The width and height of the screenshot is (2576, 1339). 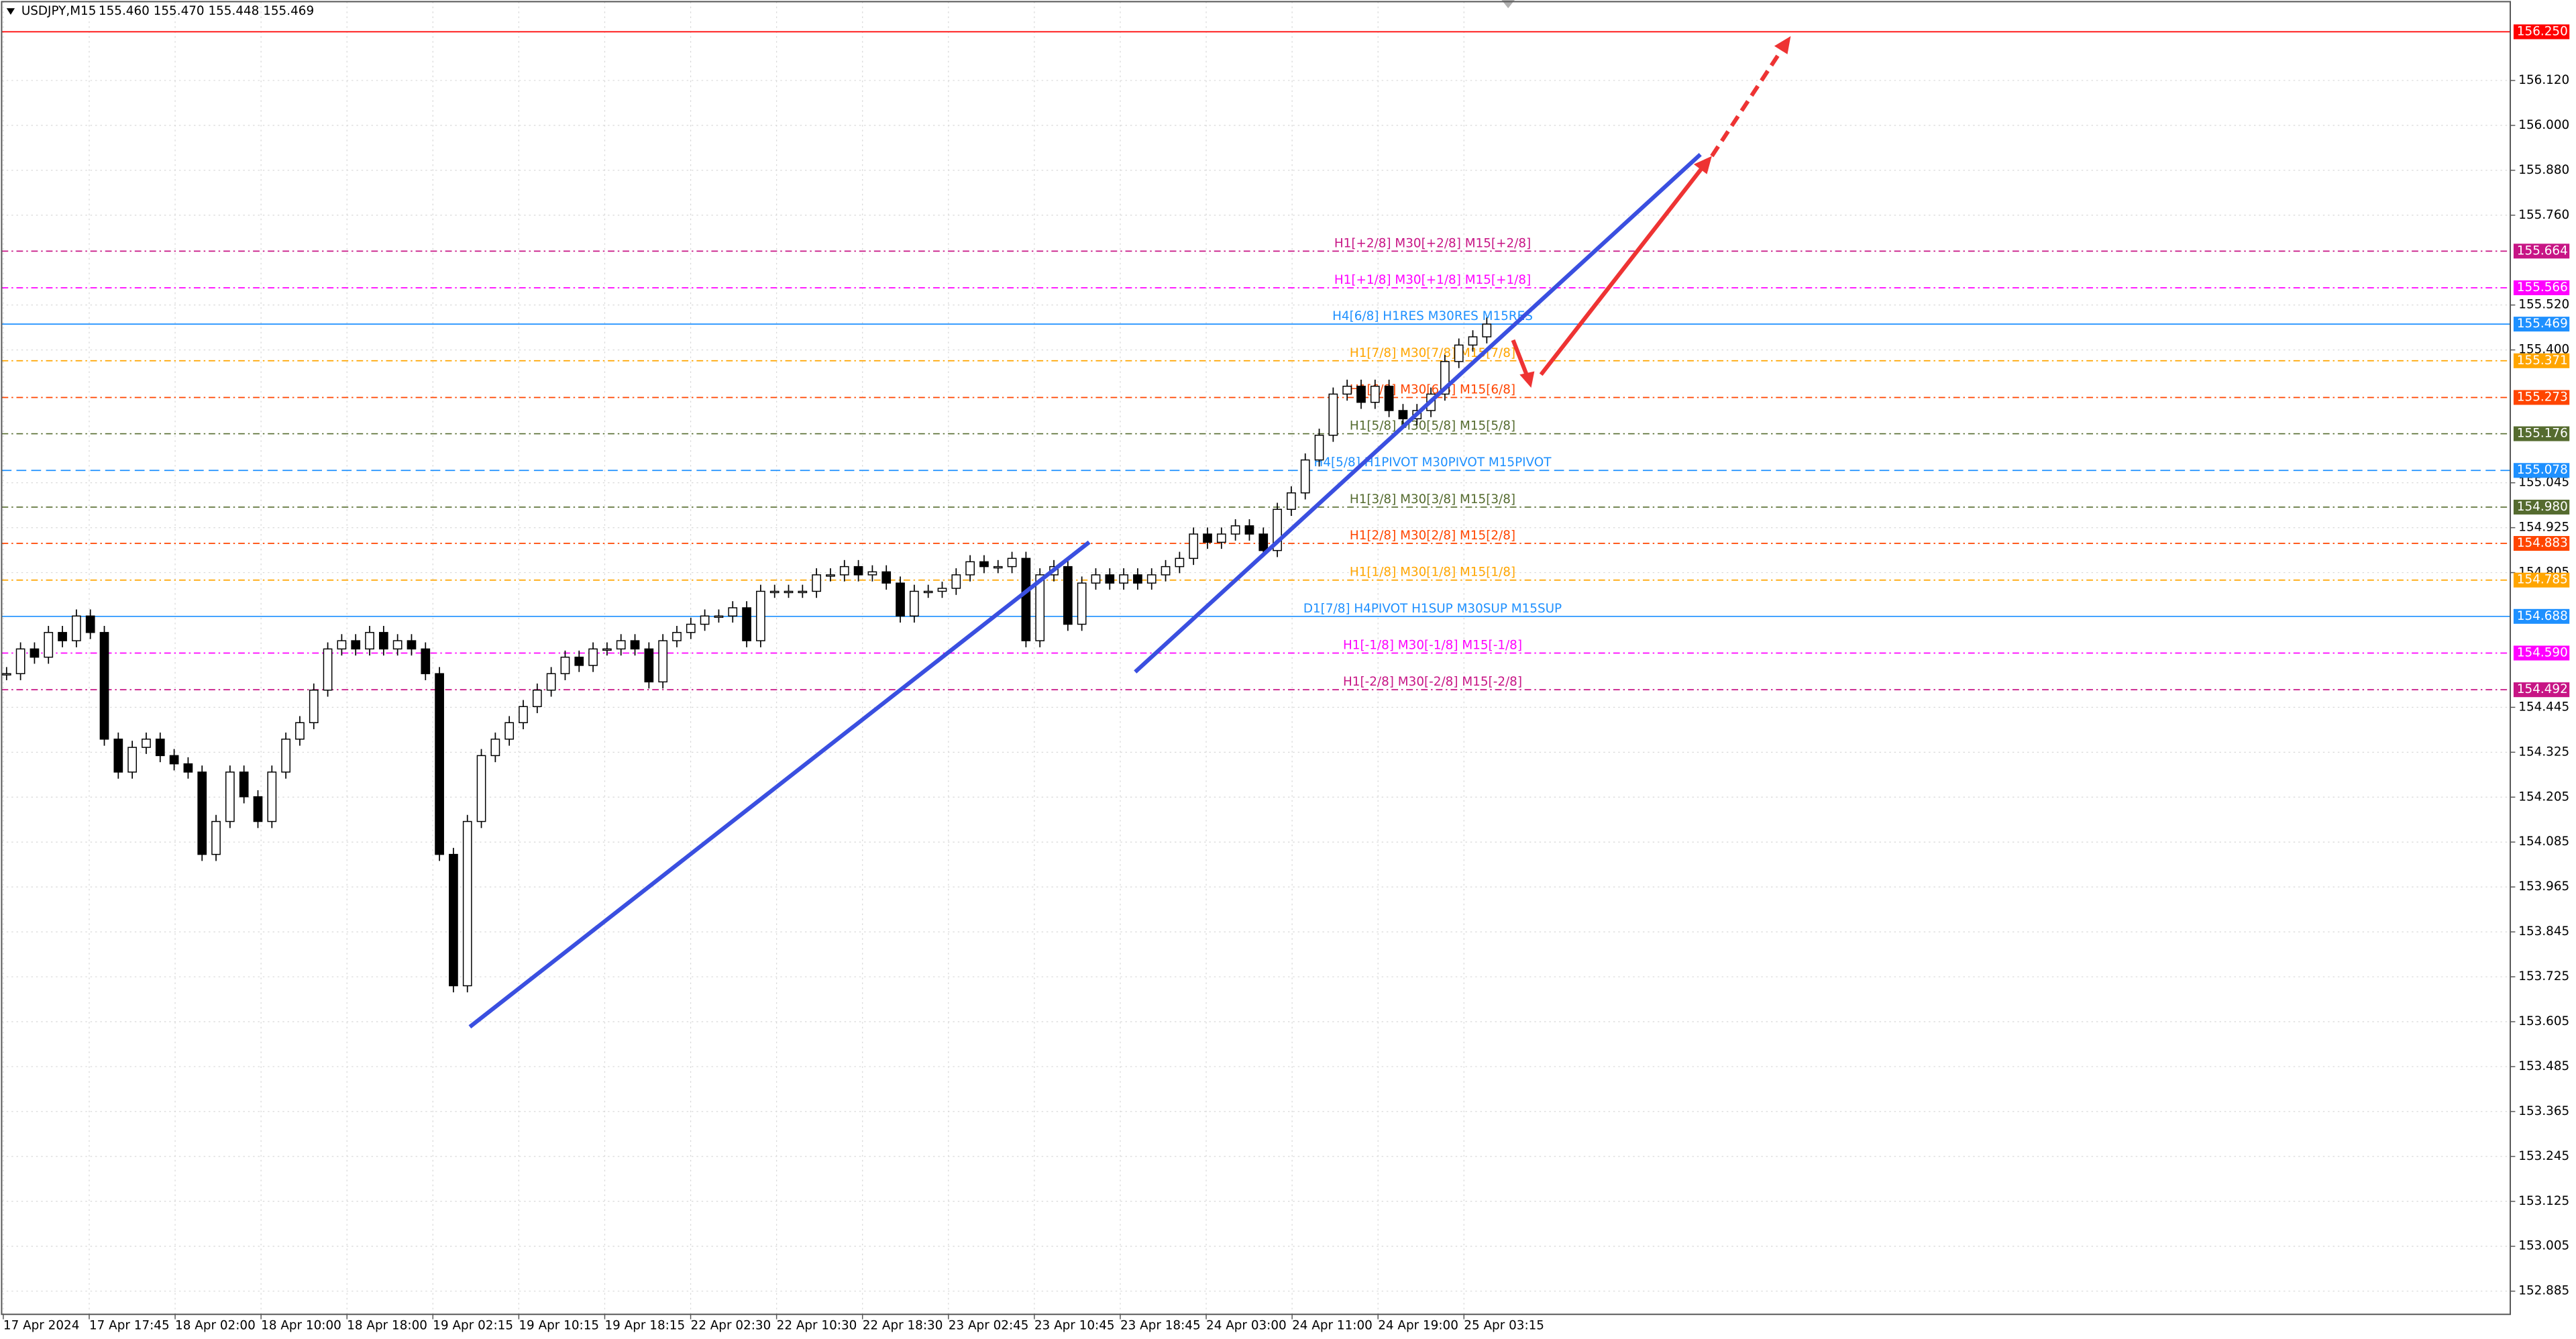 I want to click on y-tick-label: 153.365, so click(x=2543, y=1111).